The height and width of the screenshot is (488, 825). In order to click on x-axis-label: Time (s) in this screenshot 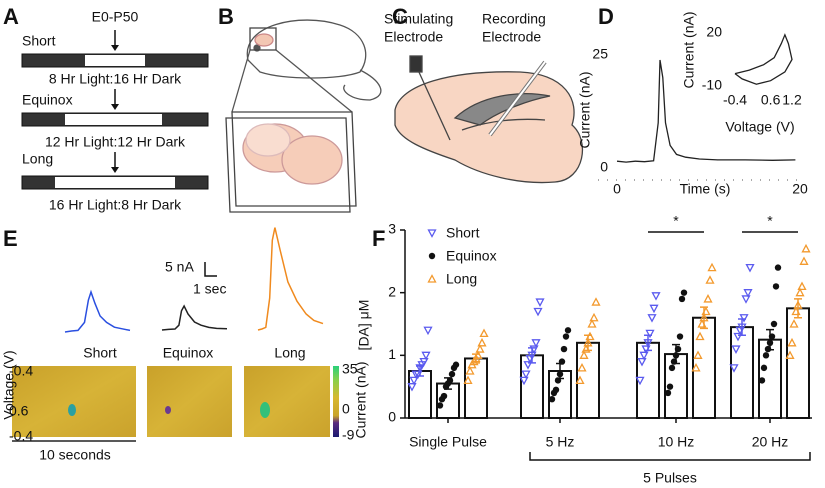, I will do `click(705, 189)`.